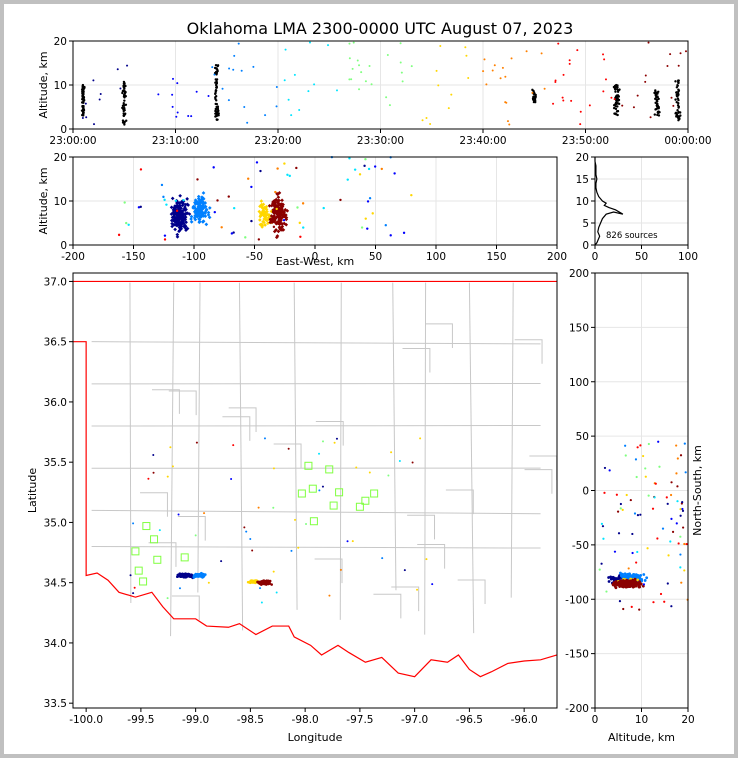 This screenshot has width=738, height=758. What do you see at coordinates (315, 737) in the screenshot?
I see `x-axis-label: Longitude` at bounding box center [315, 737].